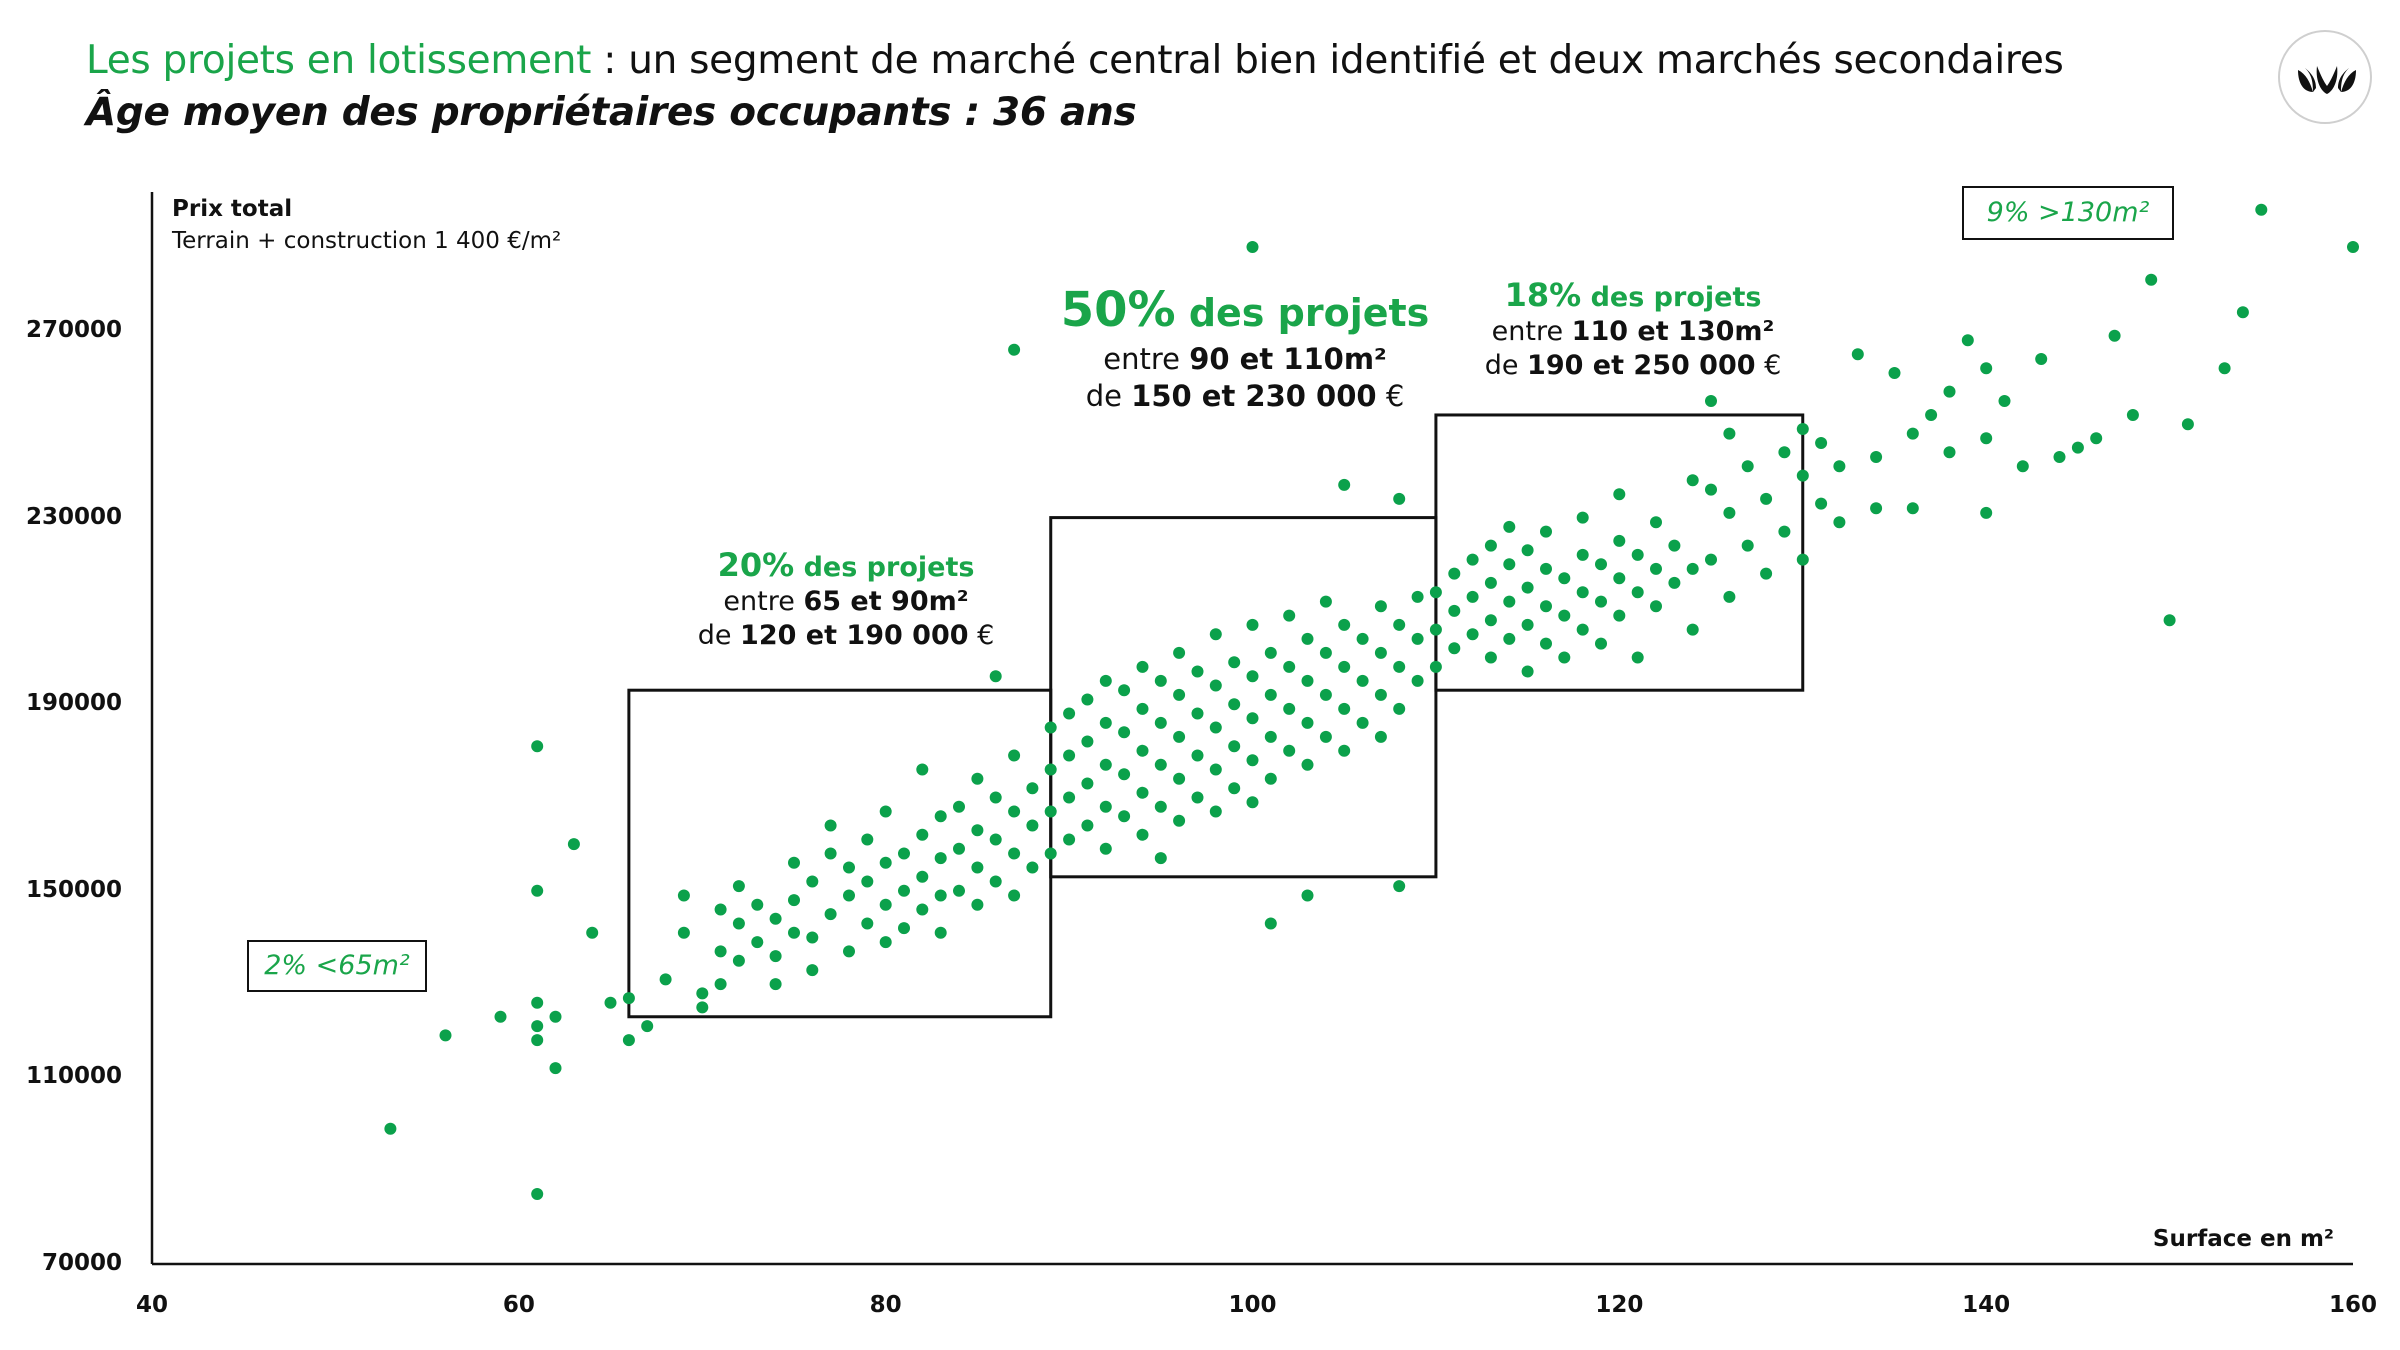 This screenshot has height=1350, width=2400. What do you see at coordinates (73, 703) in the screenshot?
I see `y-tick-label: 190000` at bounding box center [73, 703].